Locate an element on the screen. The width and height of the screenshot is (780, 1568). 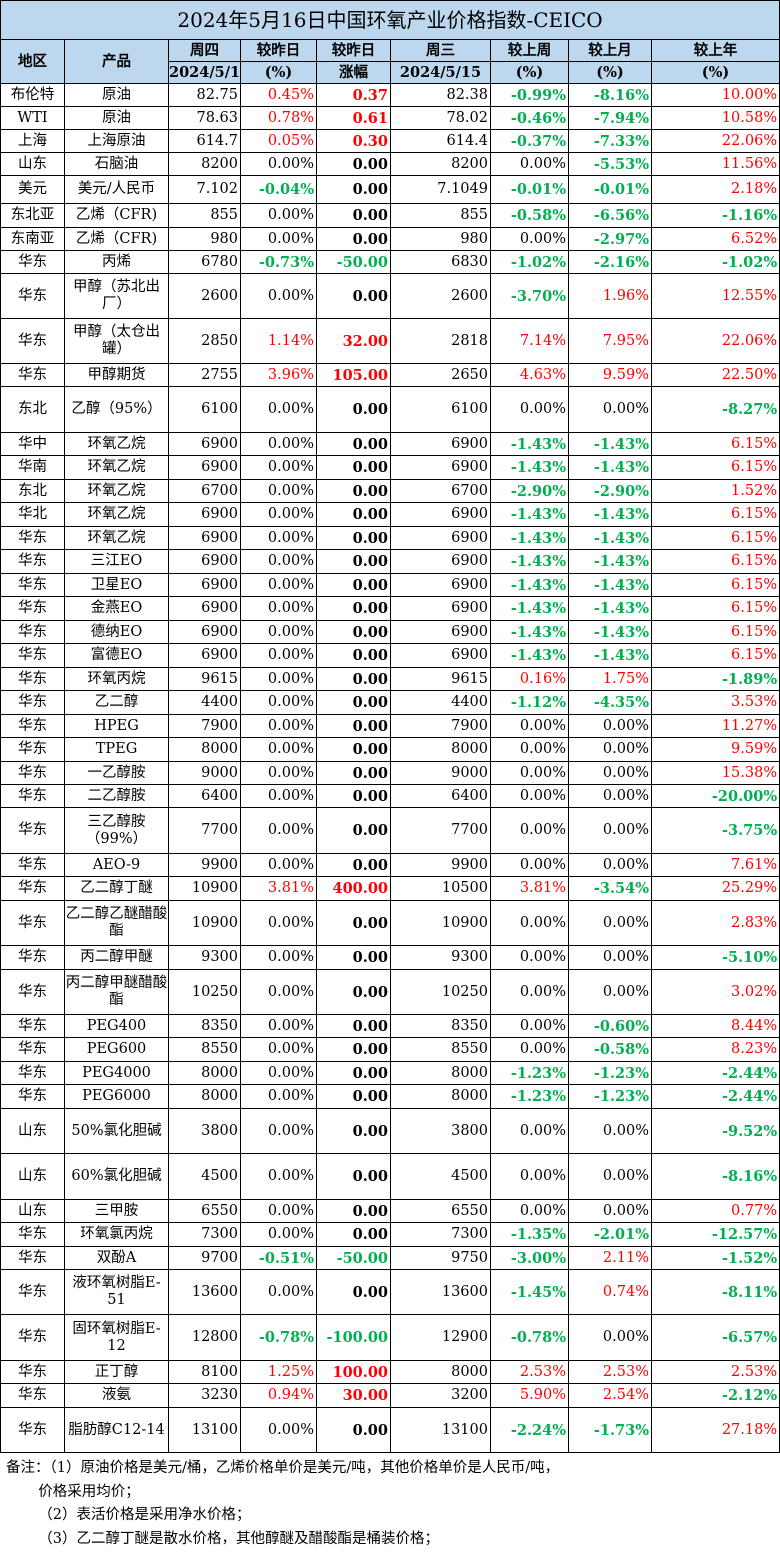
cell-month-pct: 1.96% is located at coordinates (610, 296).